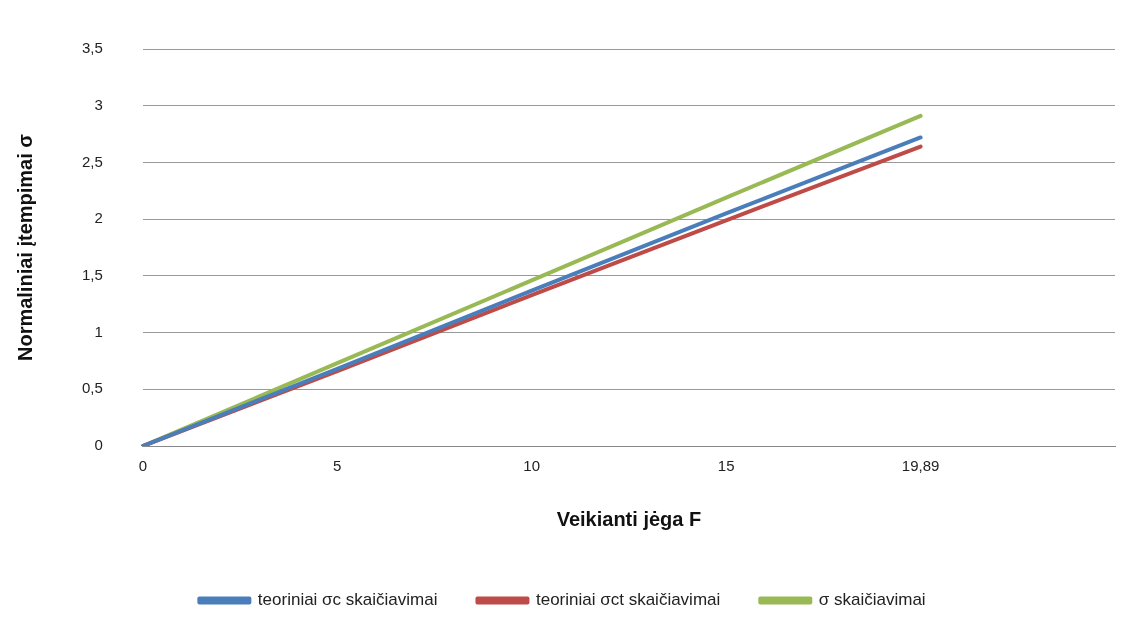 The width and height of the screenshot is (1135, 629). Describe the element at coordinates (98, 104) in the screenshot. I see `y-tick-label: 3` at that location.